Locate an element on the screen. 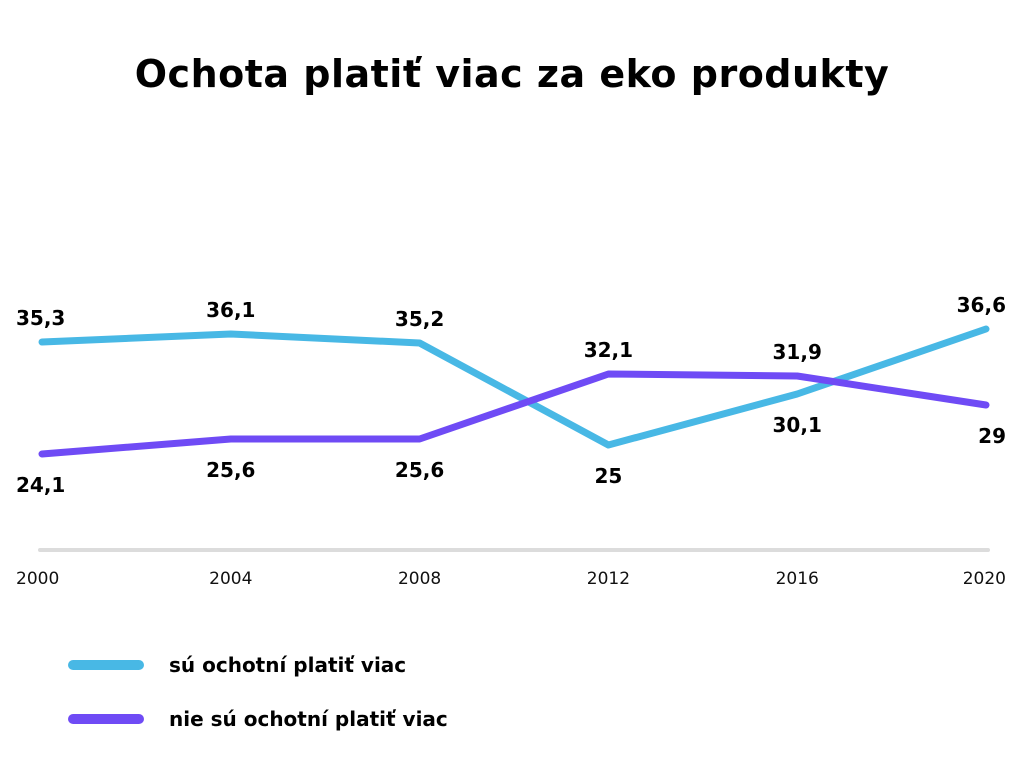 This screenshot has width=1024, height=759. x-tick-label: 2016 is located at coordinates (797, 579).